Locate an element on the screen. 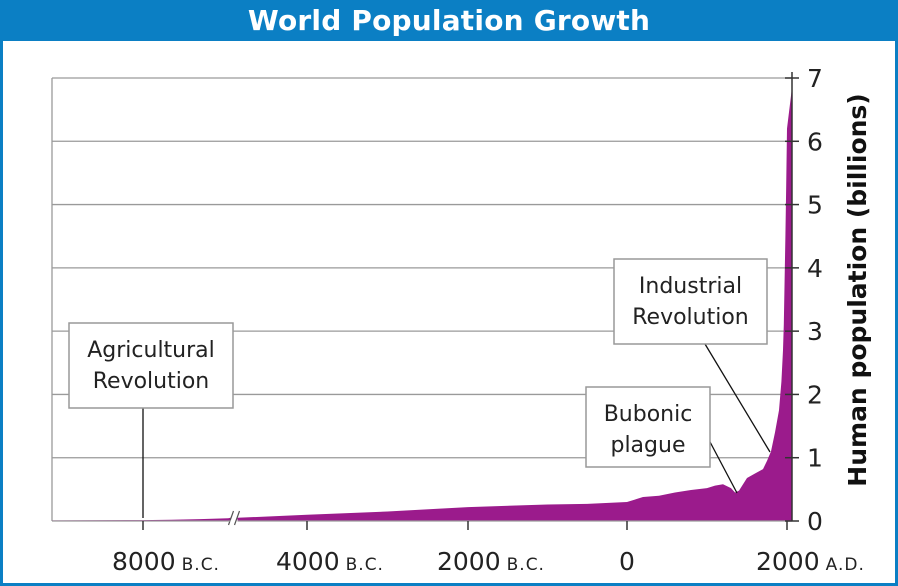 The image size is (898, 586). annotation-text: Agricultural is located at coordinates (151, 350).